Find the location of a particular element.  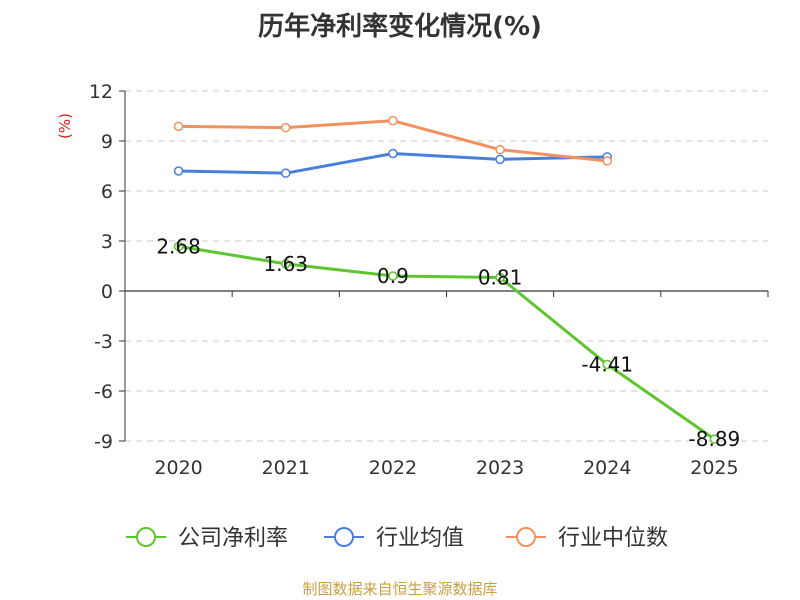

data-label: 0.81 is located at coordinates (500, 278).